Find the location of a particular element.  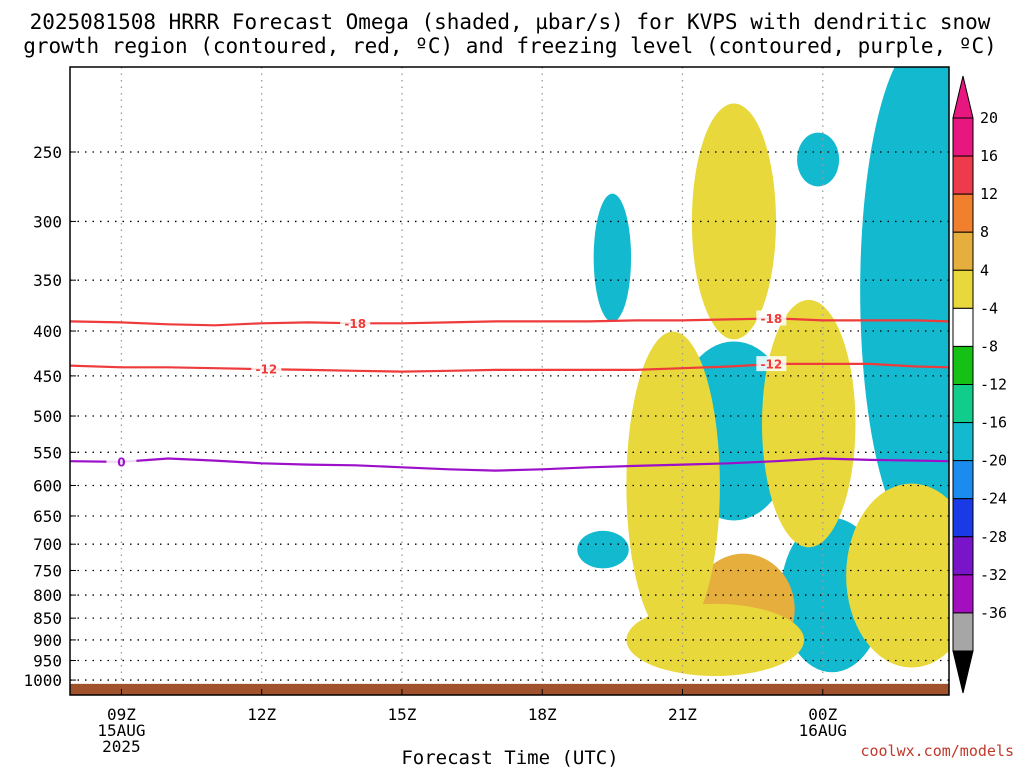

colorbar-tick-label: -28 is located at coordinates (993, 537).